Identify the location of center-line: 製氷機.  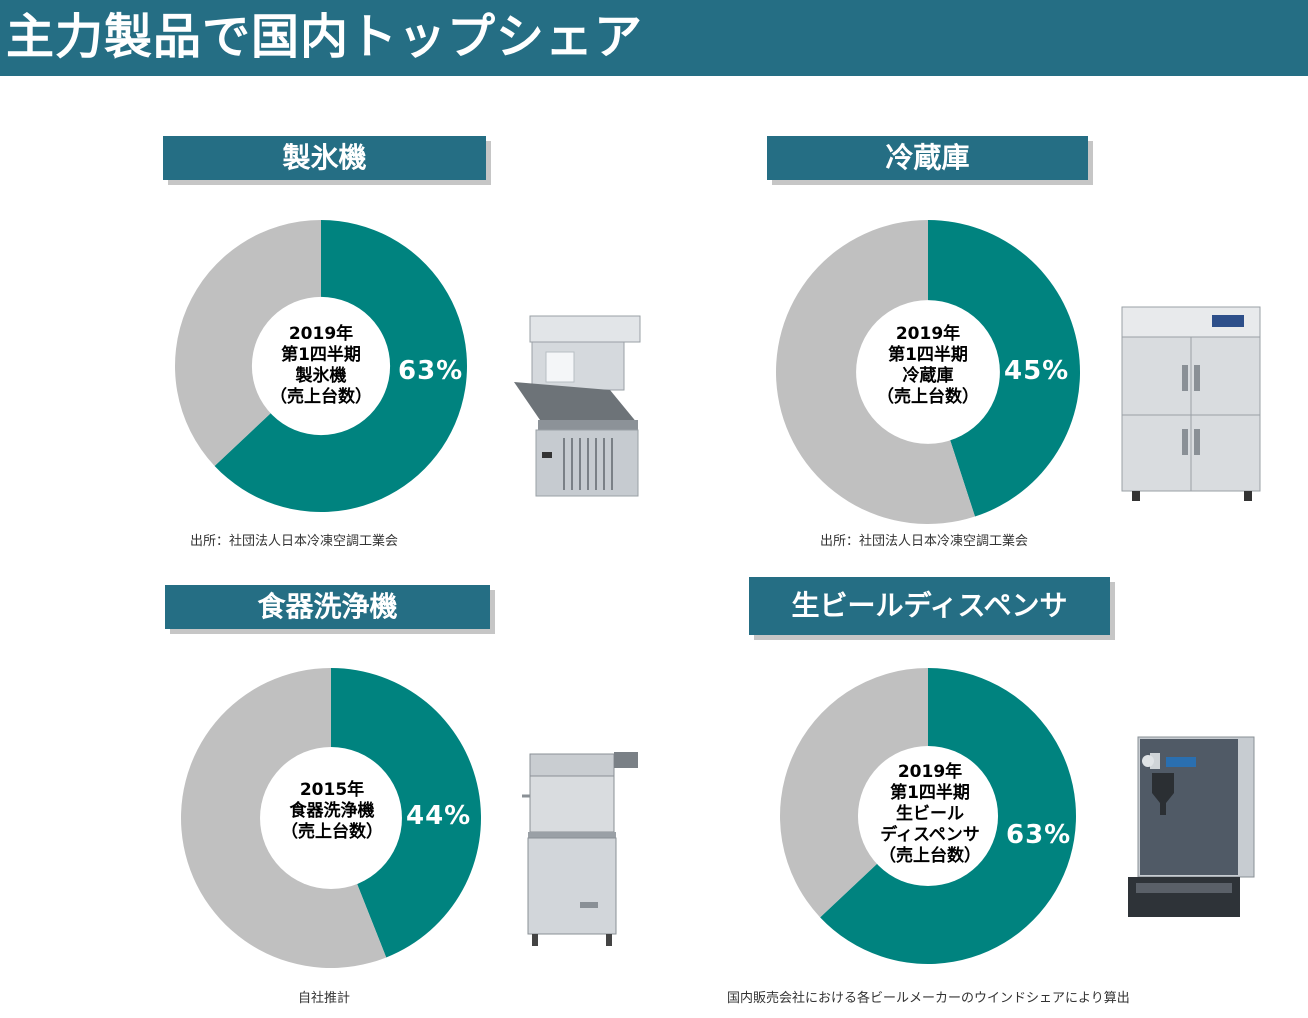
(321, 376).